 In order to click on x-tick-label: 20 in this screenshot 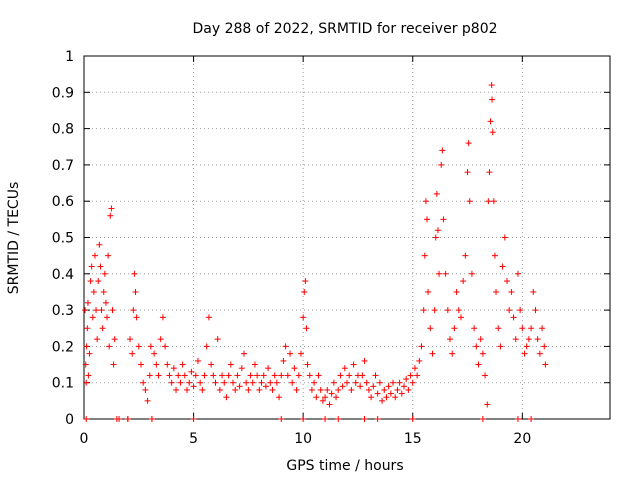, I will do `click(522, 439)`.